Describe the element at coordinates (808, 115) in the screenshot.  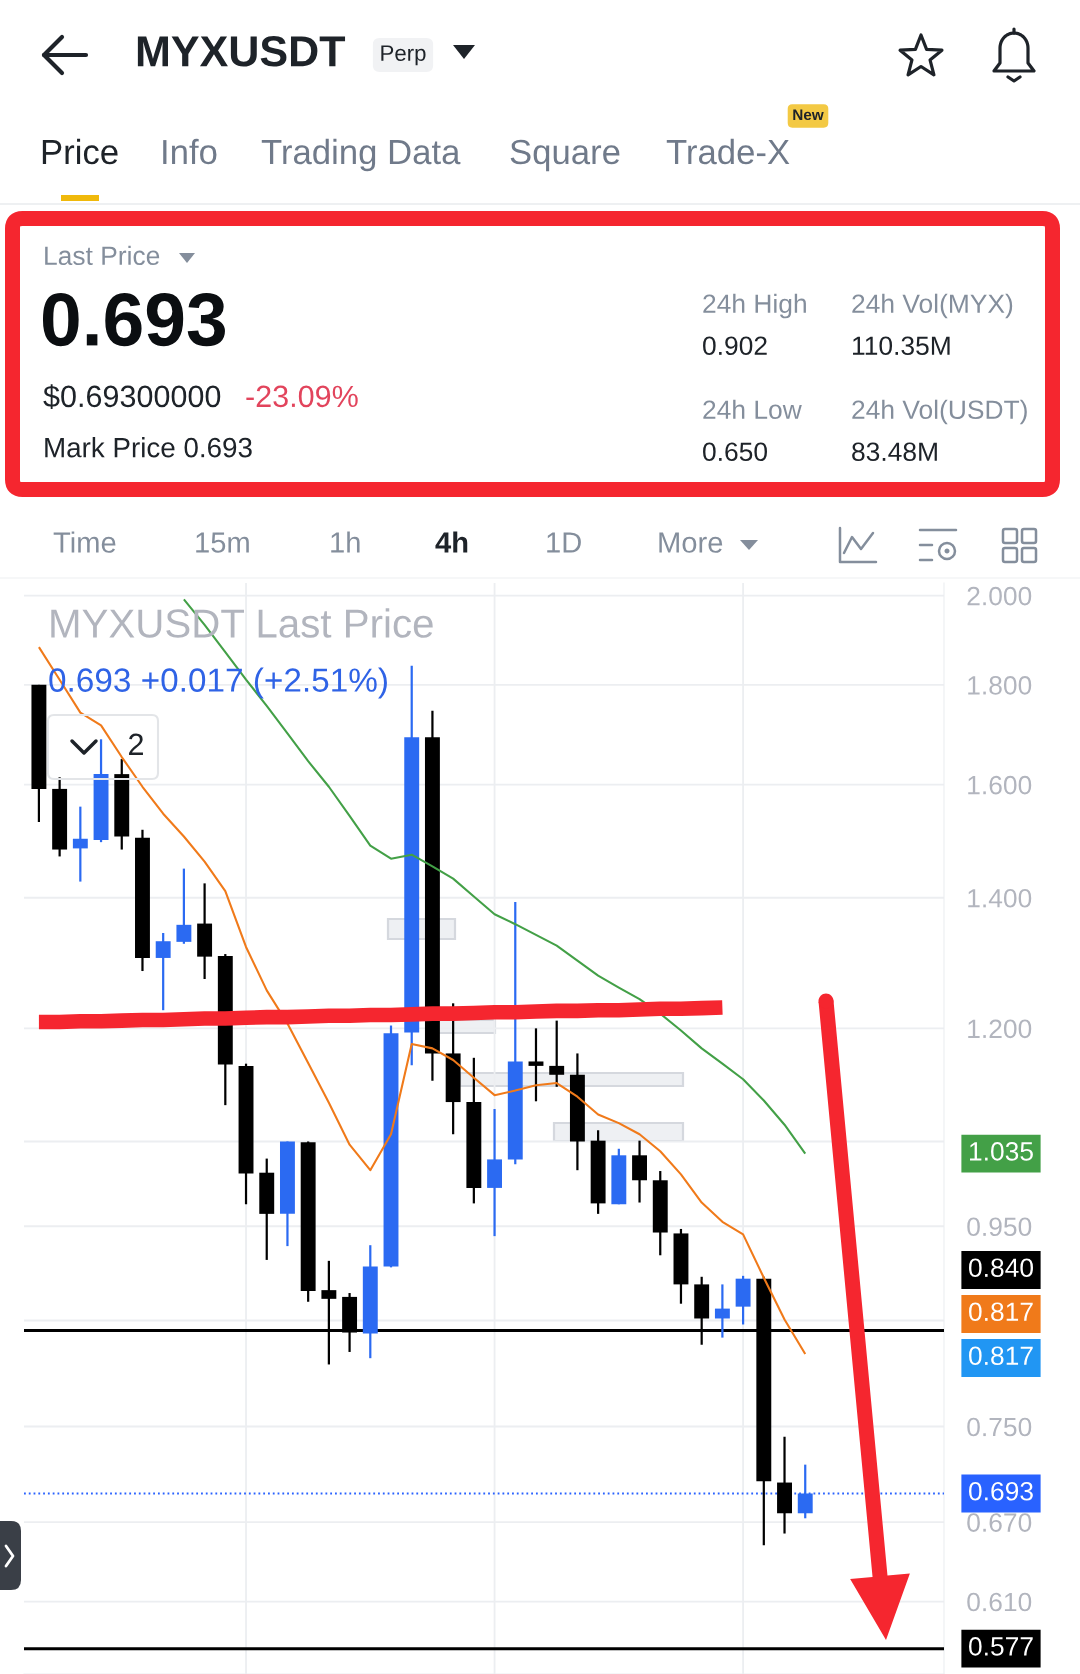
I see `text: New` at that location.